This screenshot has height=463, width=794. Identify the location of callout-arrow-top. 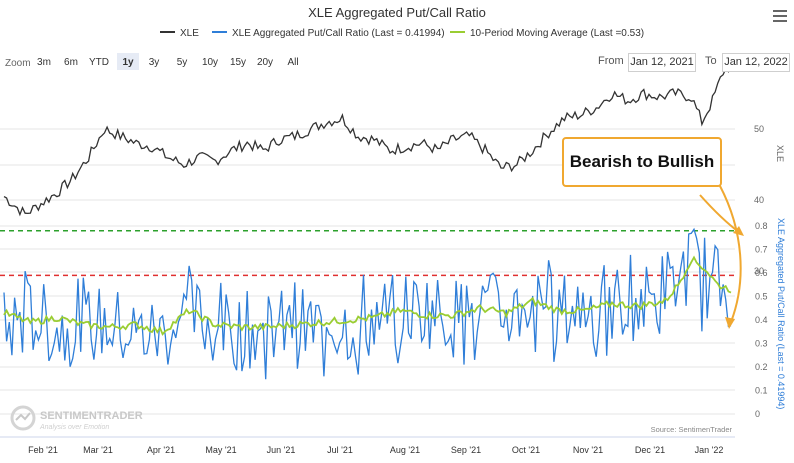
(720, 214).